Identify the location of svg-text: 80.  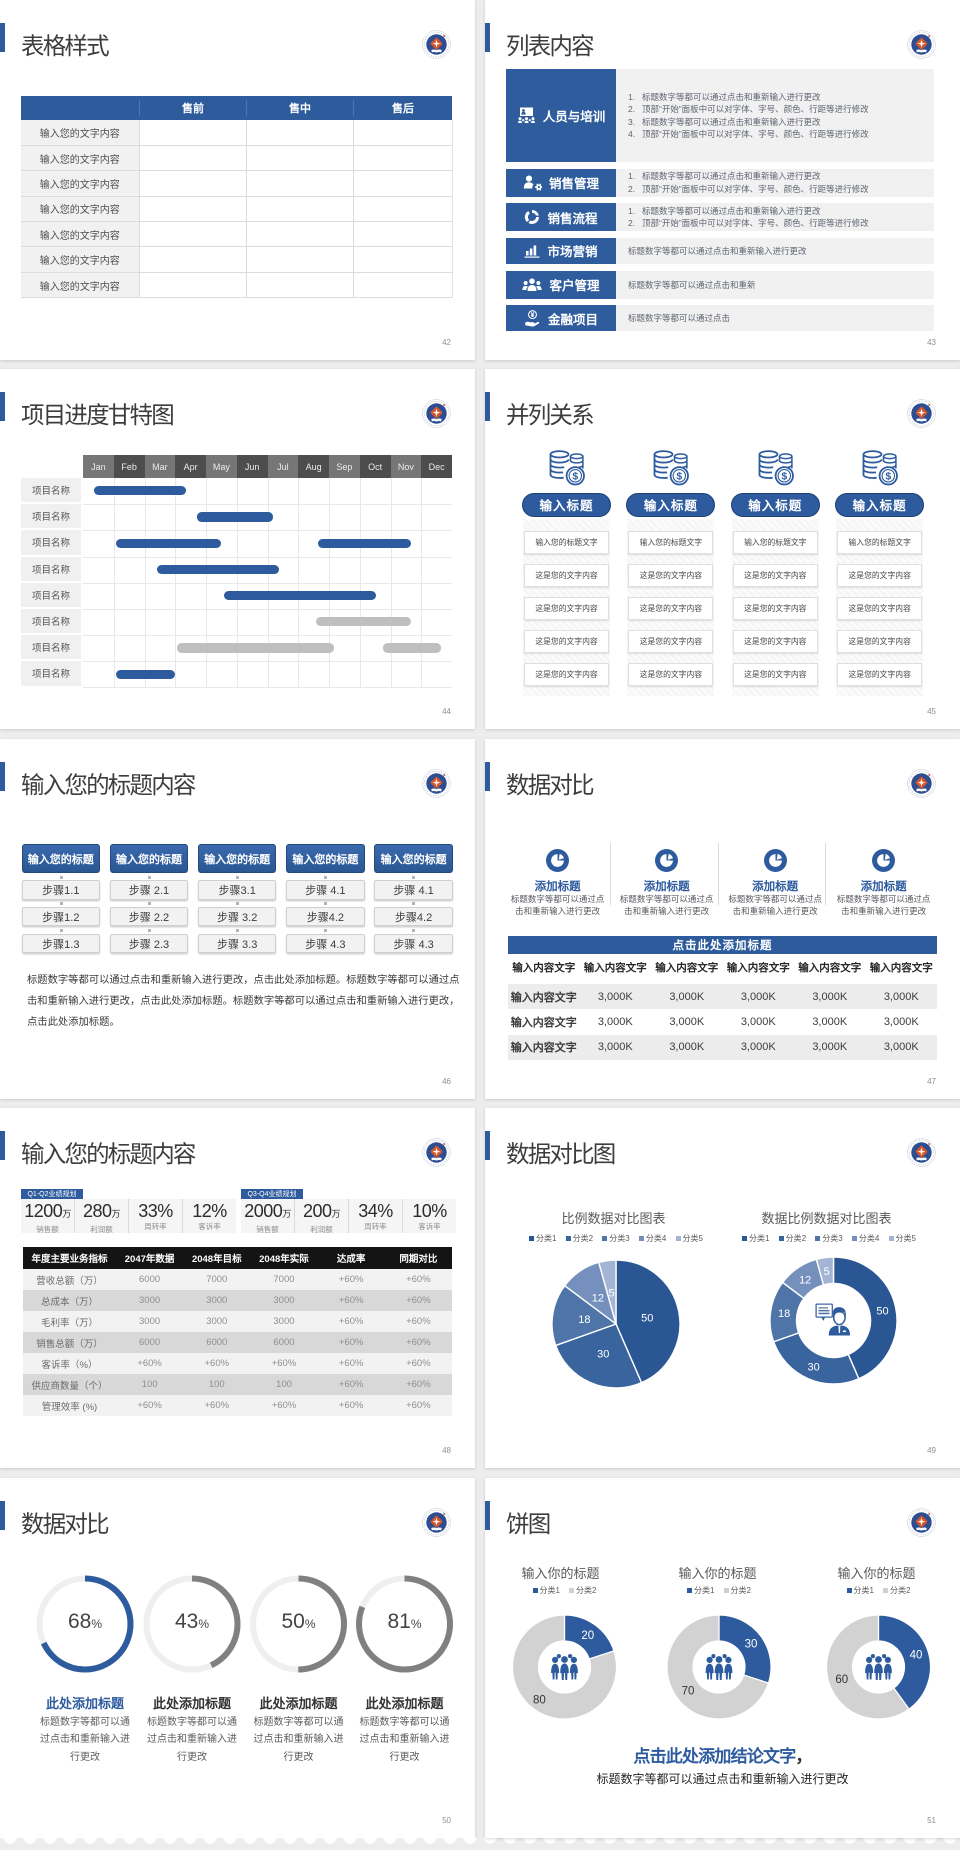
(539, 1700).